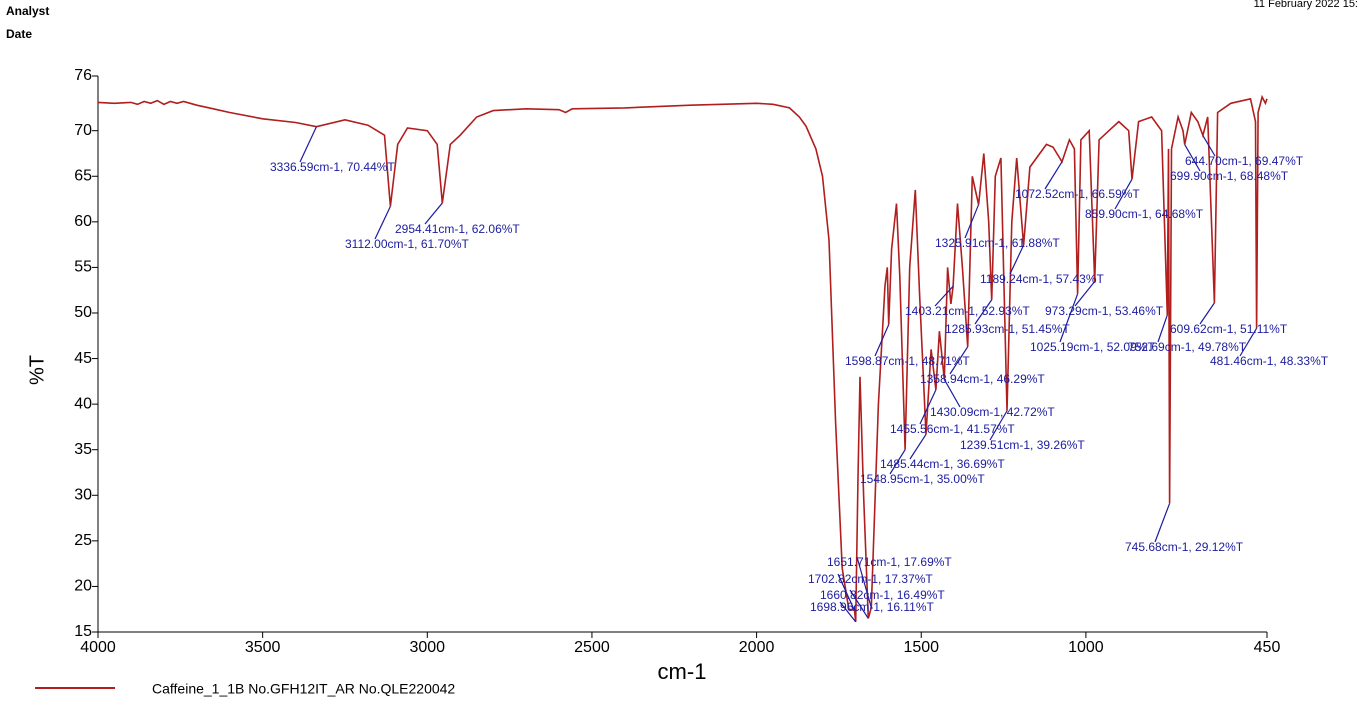 Image resolution: width=1360 pixels, height=707 pixels. Describe the element at coordinates (345, 689) in the screenshot. I see `legend-note: B No.GFH12IT_AR No.QLE220042` at that location.